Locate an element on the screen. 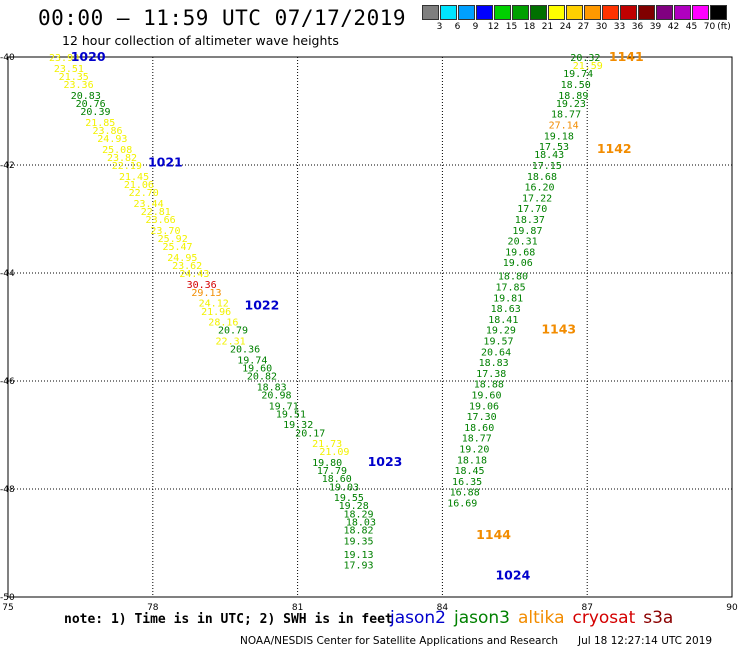  swh-value-label: 24.93 is located at coordinates (112, 139).